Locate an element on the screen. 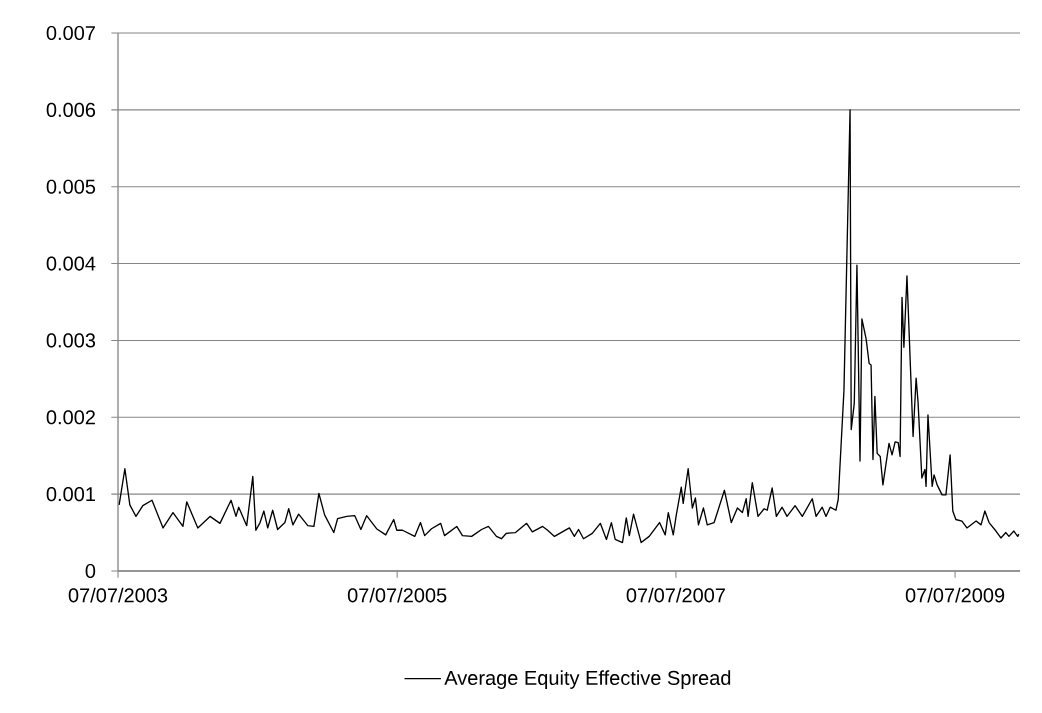  y-tick-label: 0.006 is located at coordinates (71, 109).